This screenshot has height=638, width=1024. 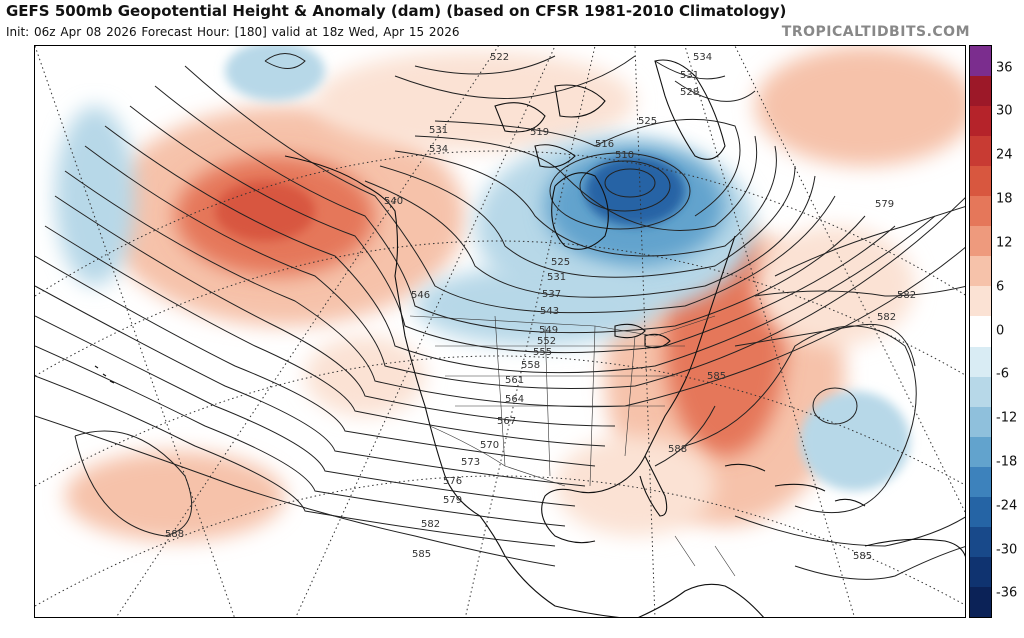 I want to click on contour-label: 573, so click(x=470, y=462).